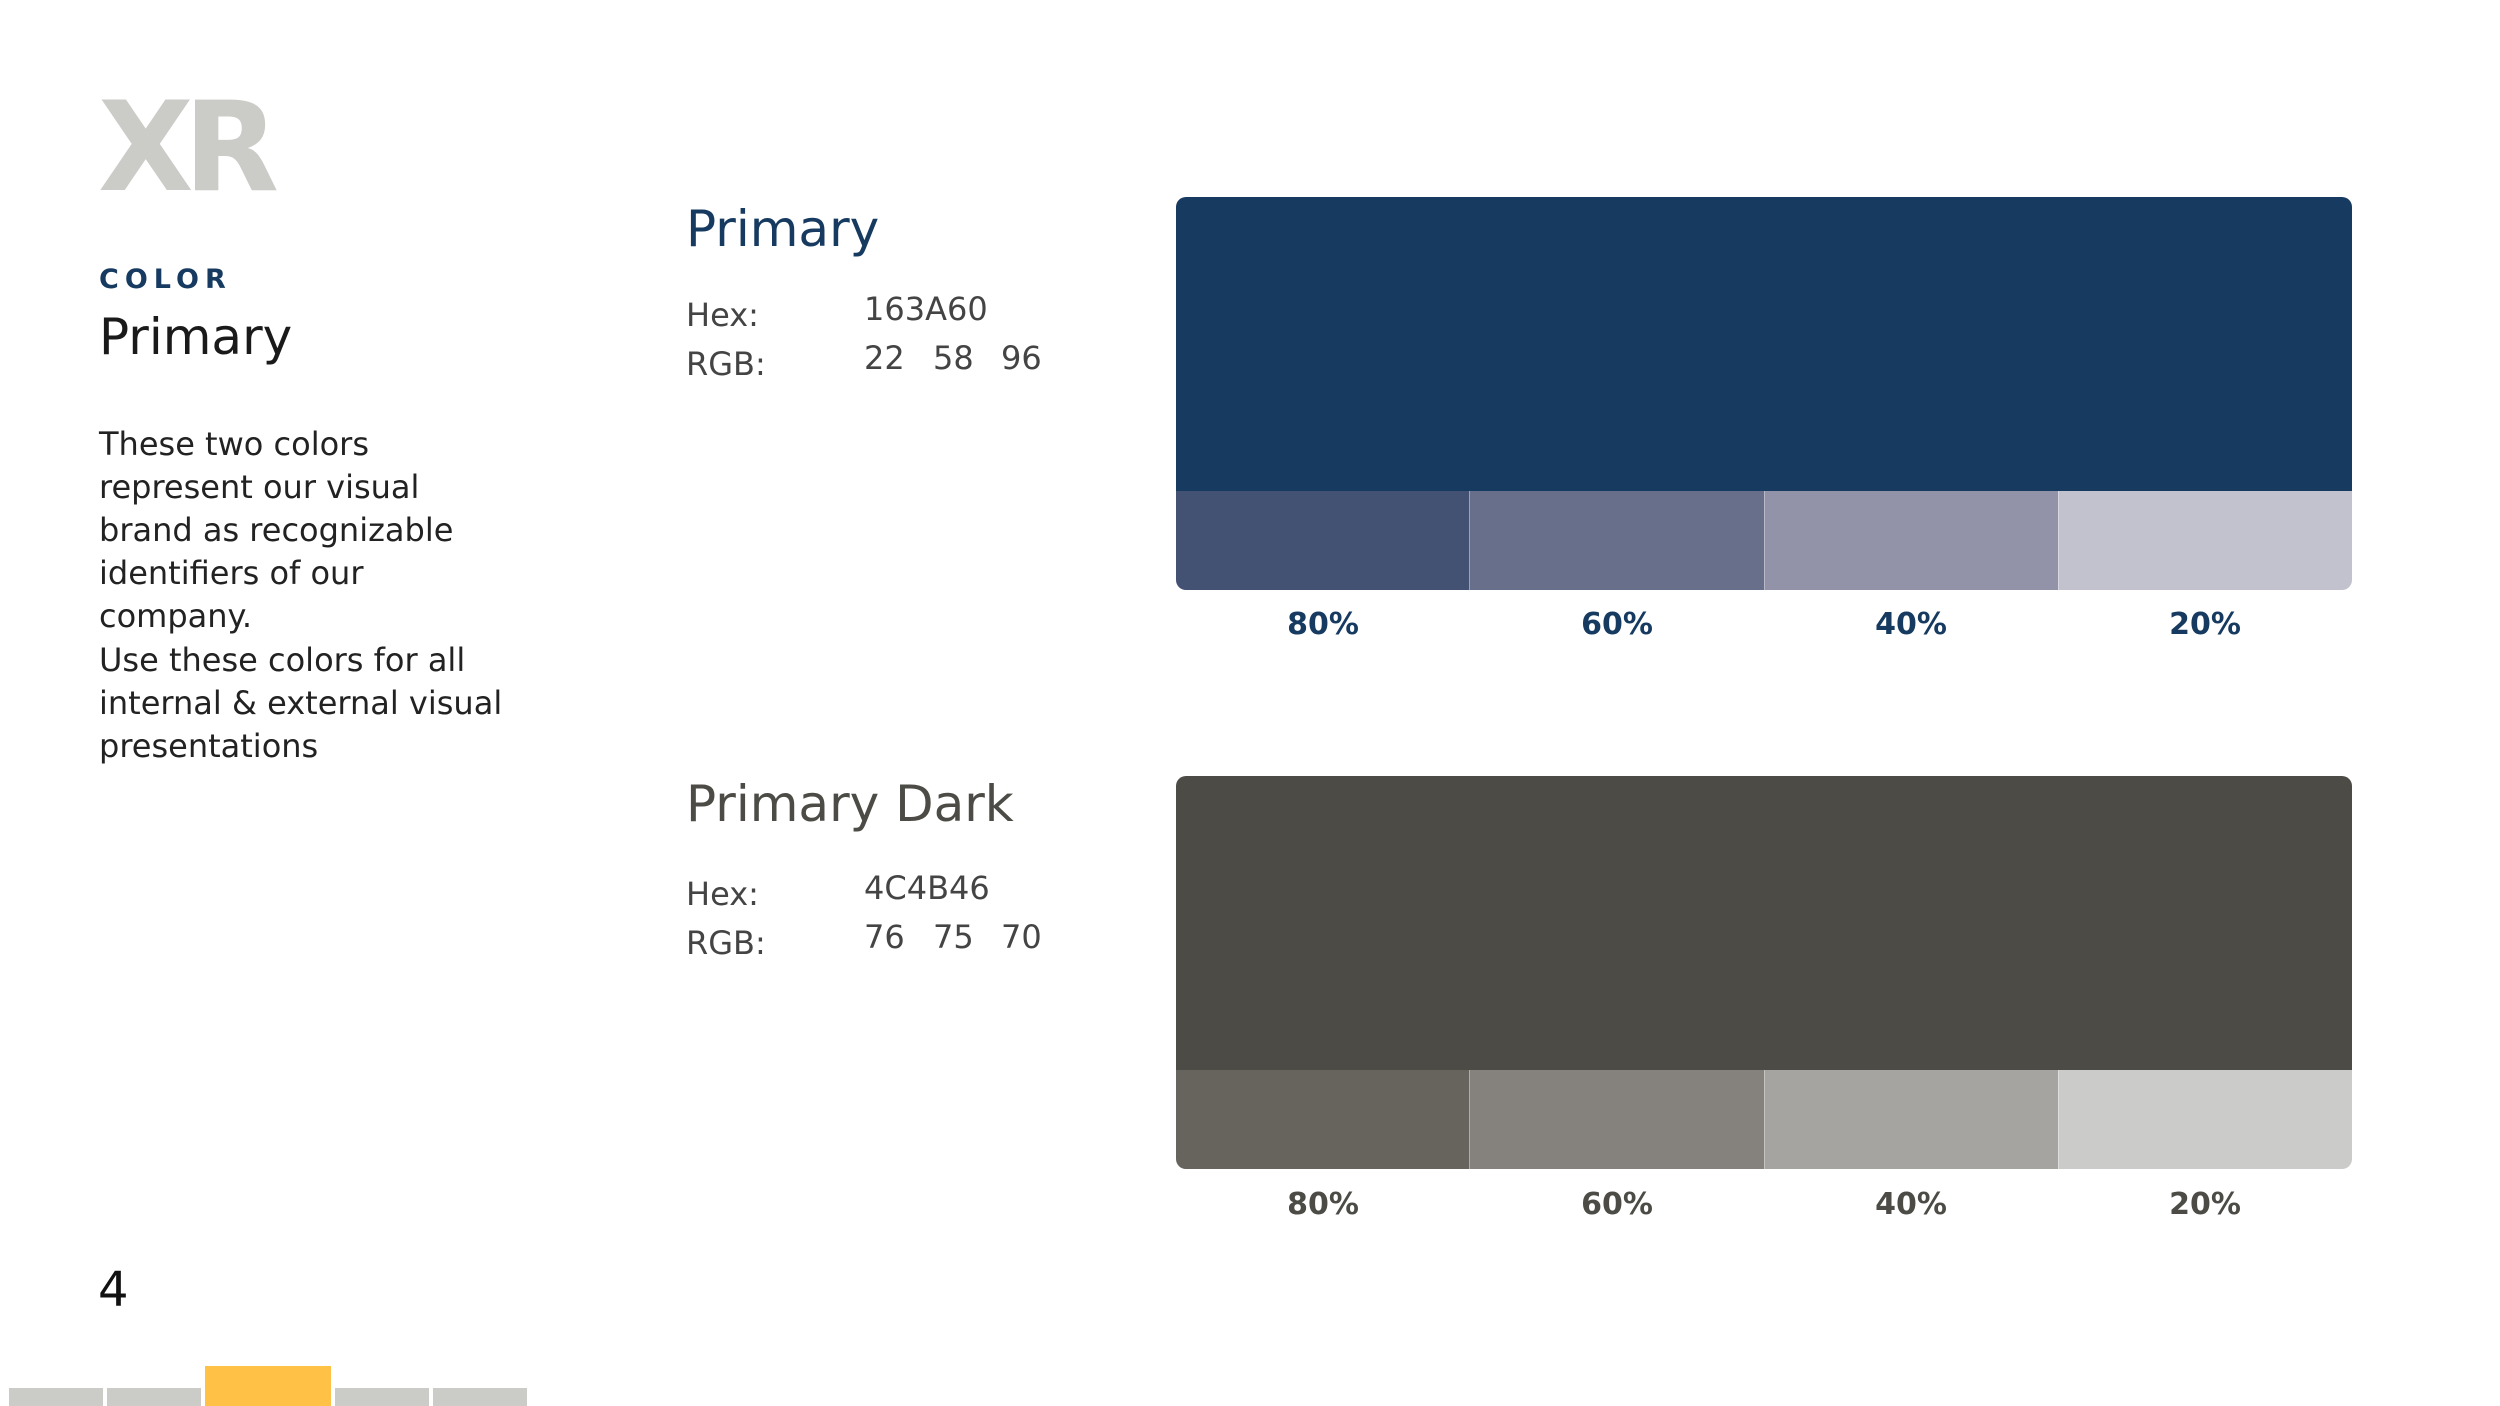 This screenshot has height=1406, width=2500. I want to click on rgb-value-g: 58, so click(953, 358).